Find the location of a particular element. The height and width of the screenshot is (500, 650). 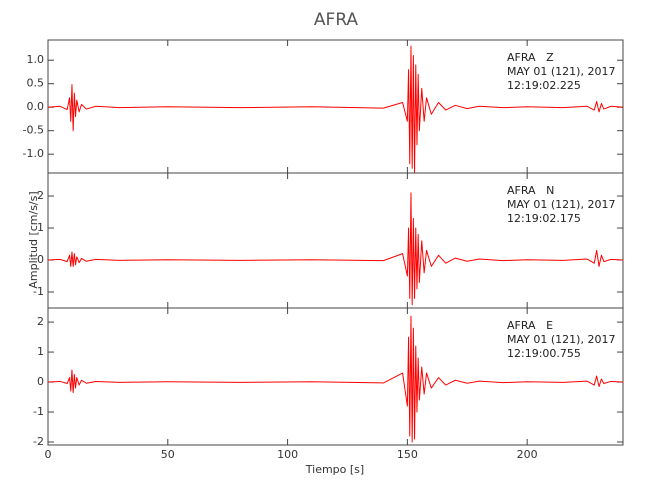

x-tick-label: 150 is located at coordinates (407, 454).